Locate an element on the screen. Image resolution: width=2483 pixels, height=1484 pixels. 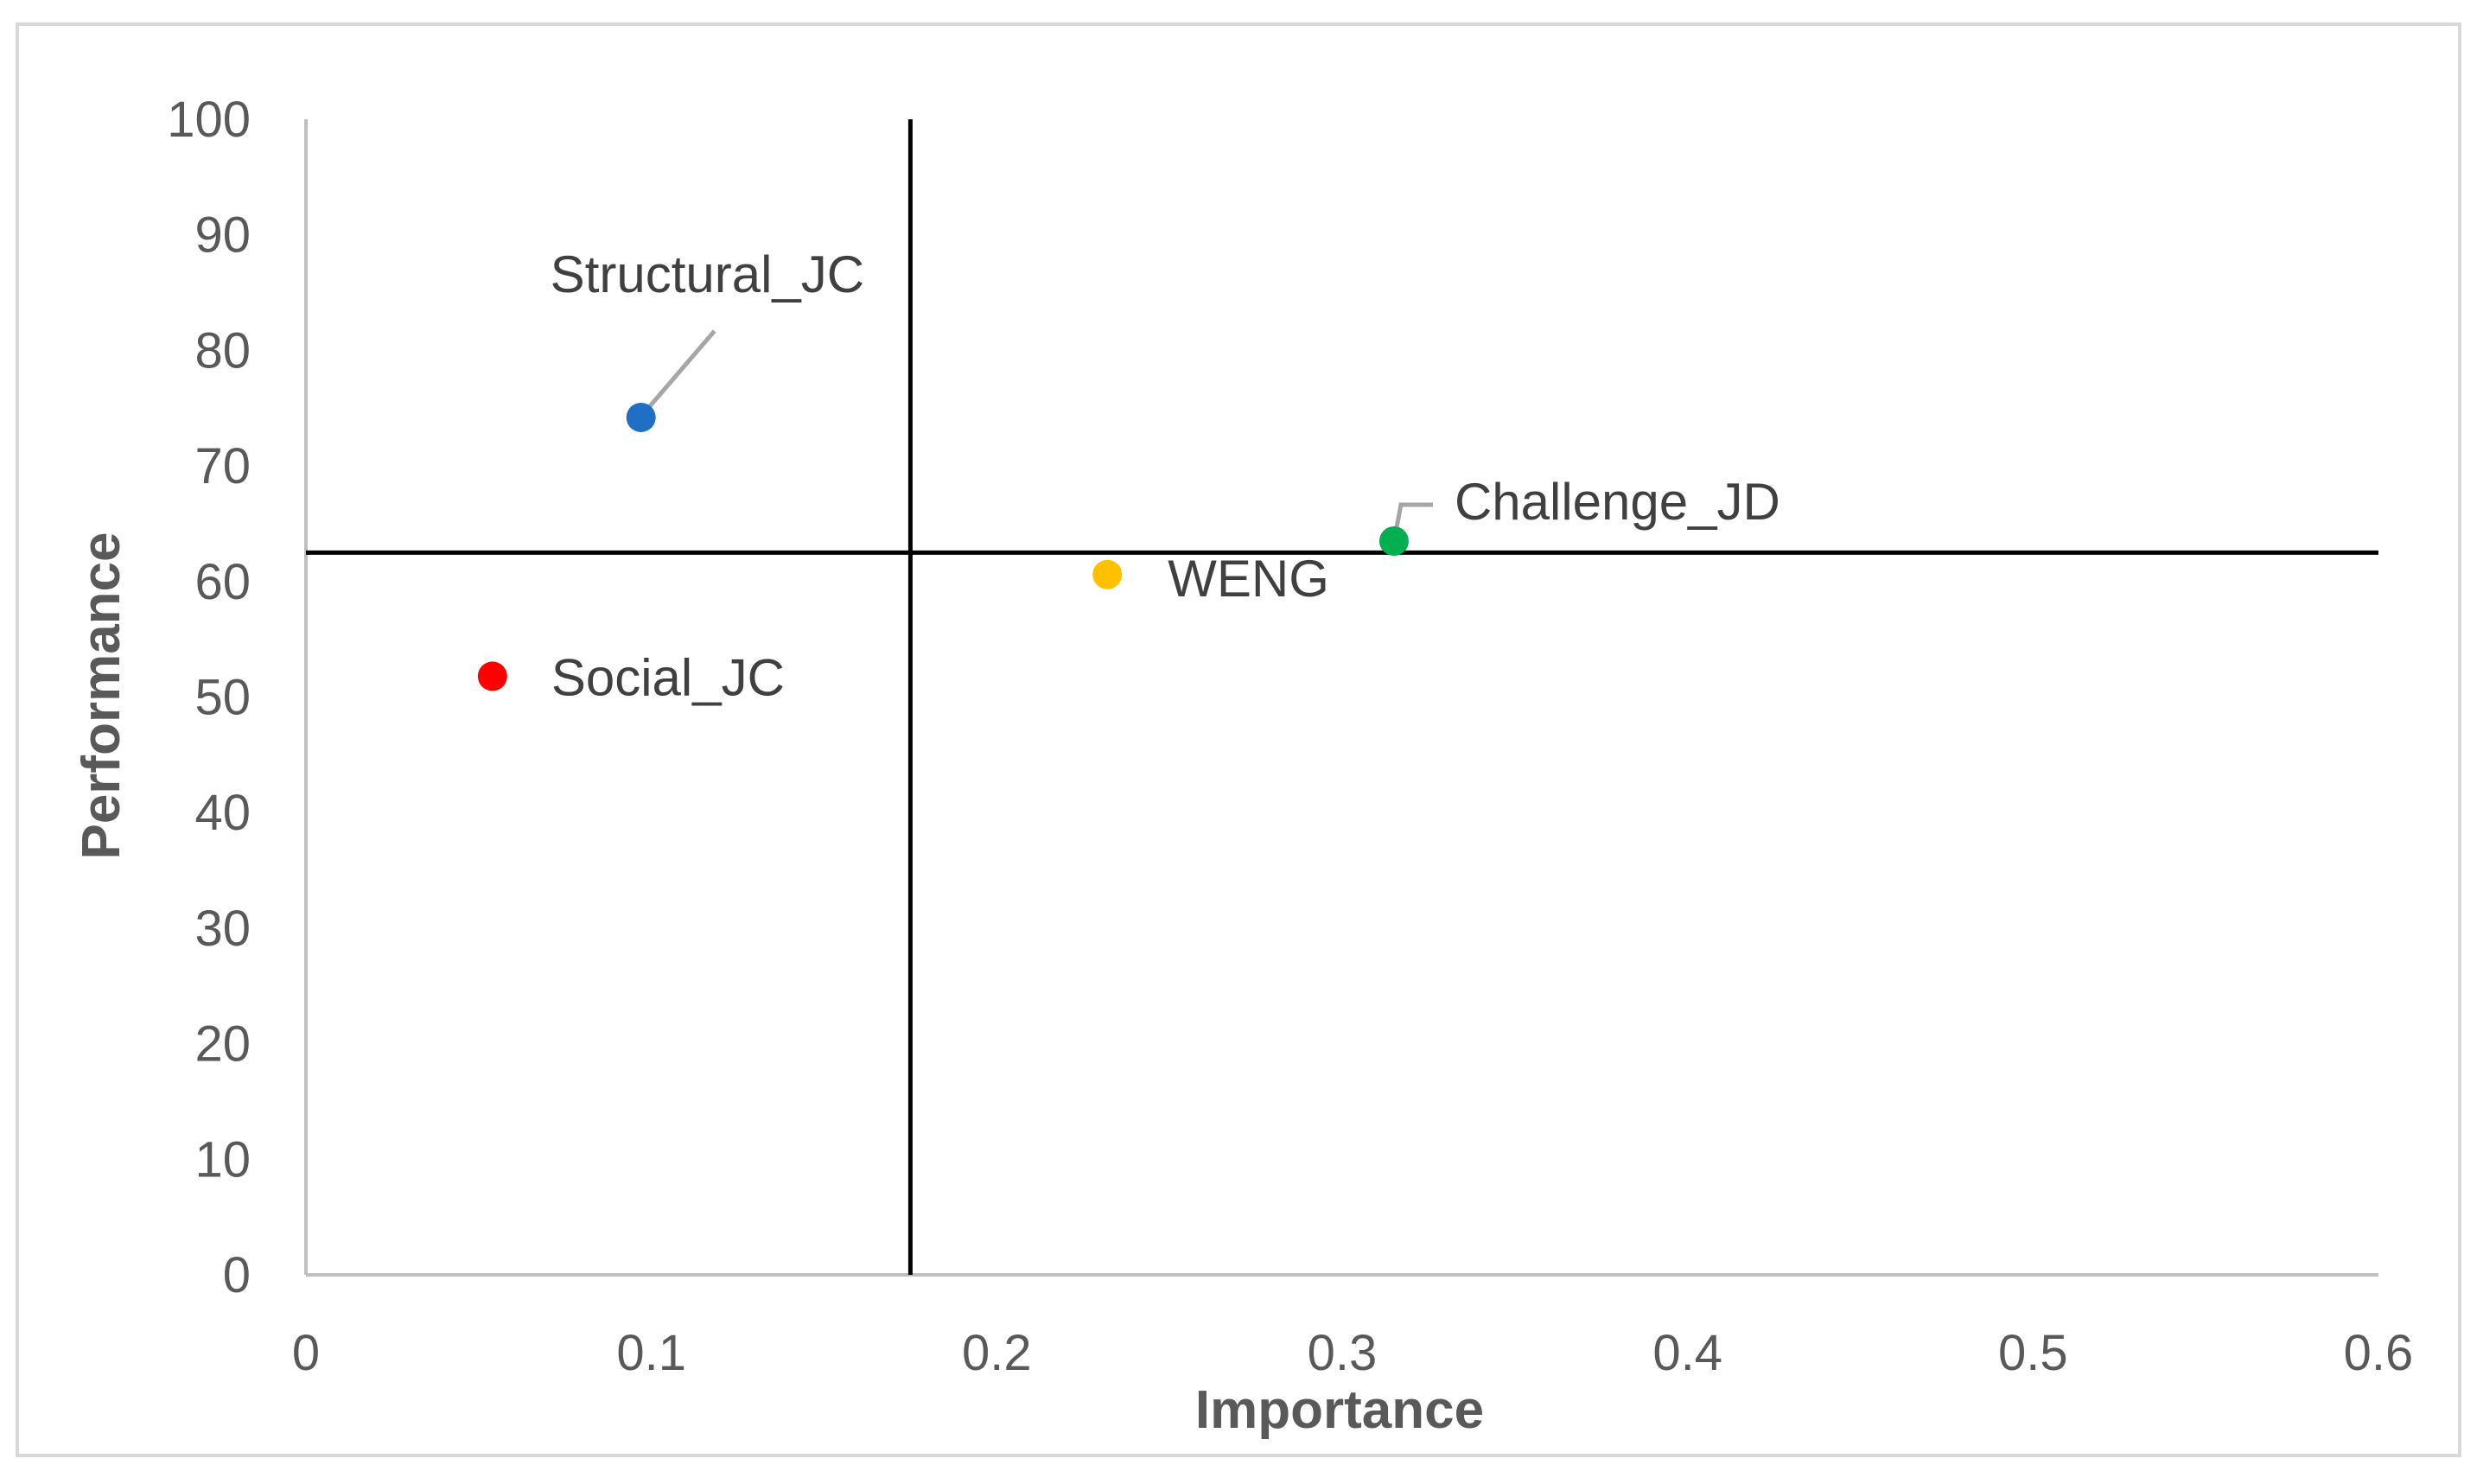
x-tick-label: 0.5 is located at coordinates (2033, 1353).